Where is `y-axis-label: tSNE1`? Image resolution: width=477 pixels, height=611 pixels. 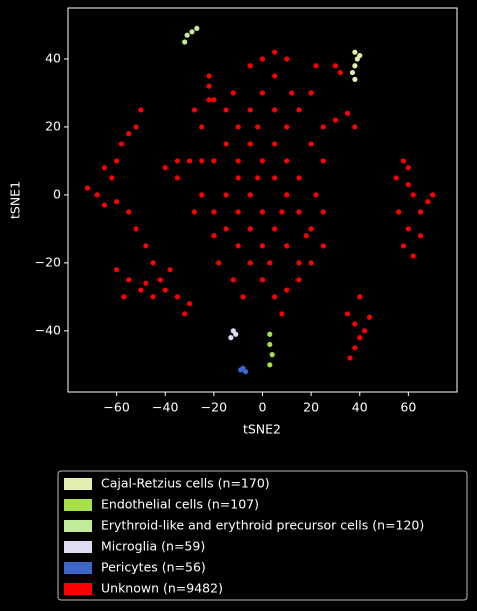 y-axis-label: tSNE1 is located at coordinates (15, 200).